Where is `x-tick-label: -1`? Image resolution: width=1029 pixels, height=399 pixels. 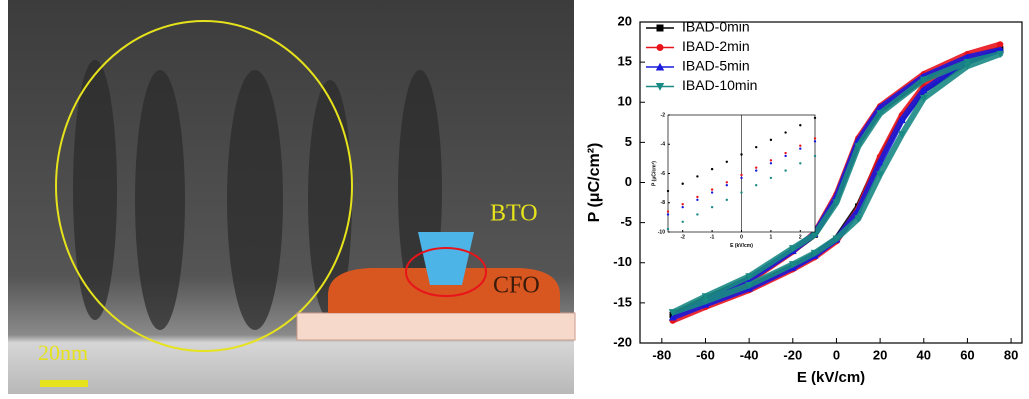 x-tick-label: -1 is located at coordinates (712, 237).